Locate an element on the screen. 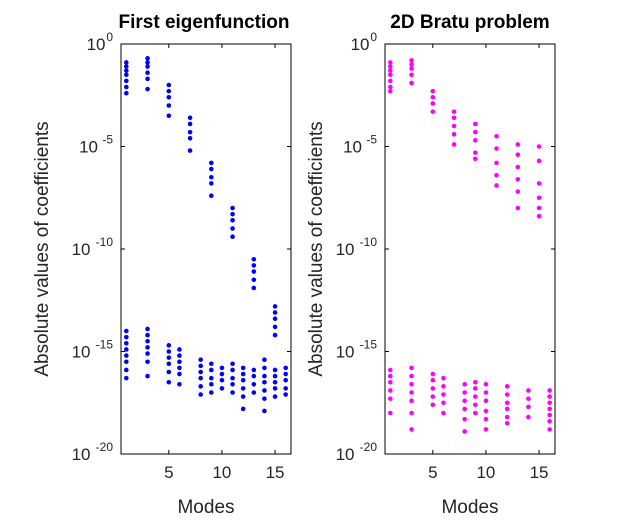 This screenshot has width=623, height=525. y-tick-label-exponent: -5 is located at coordinates (371, 140).